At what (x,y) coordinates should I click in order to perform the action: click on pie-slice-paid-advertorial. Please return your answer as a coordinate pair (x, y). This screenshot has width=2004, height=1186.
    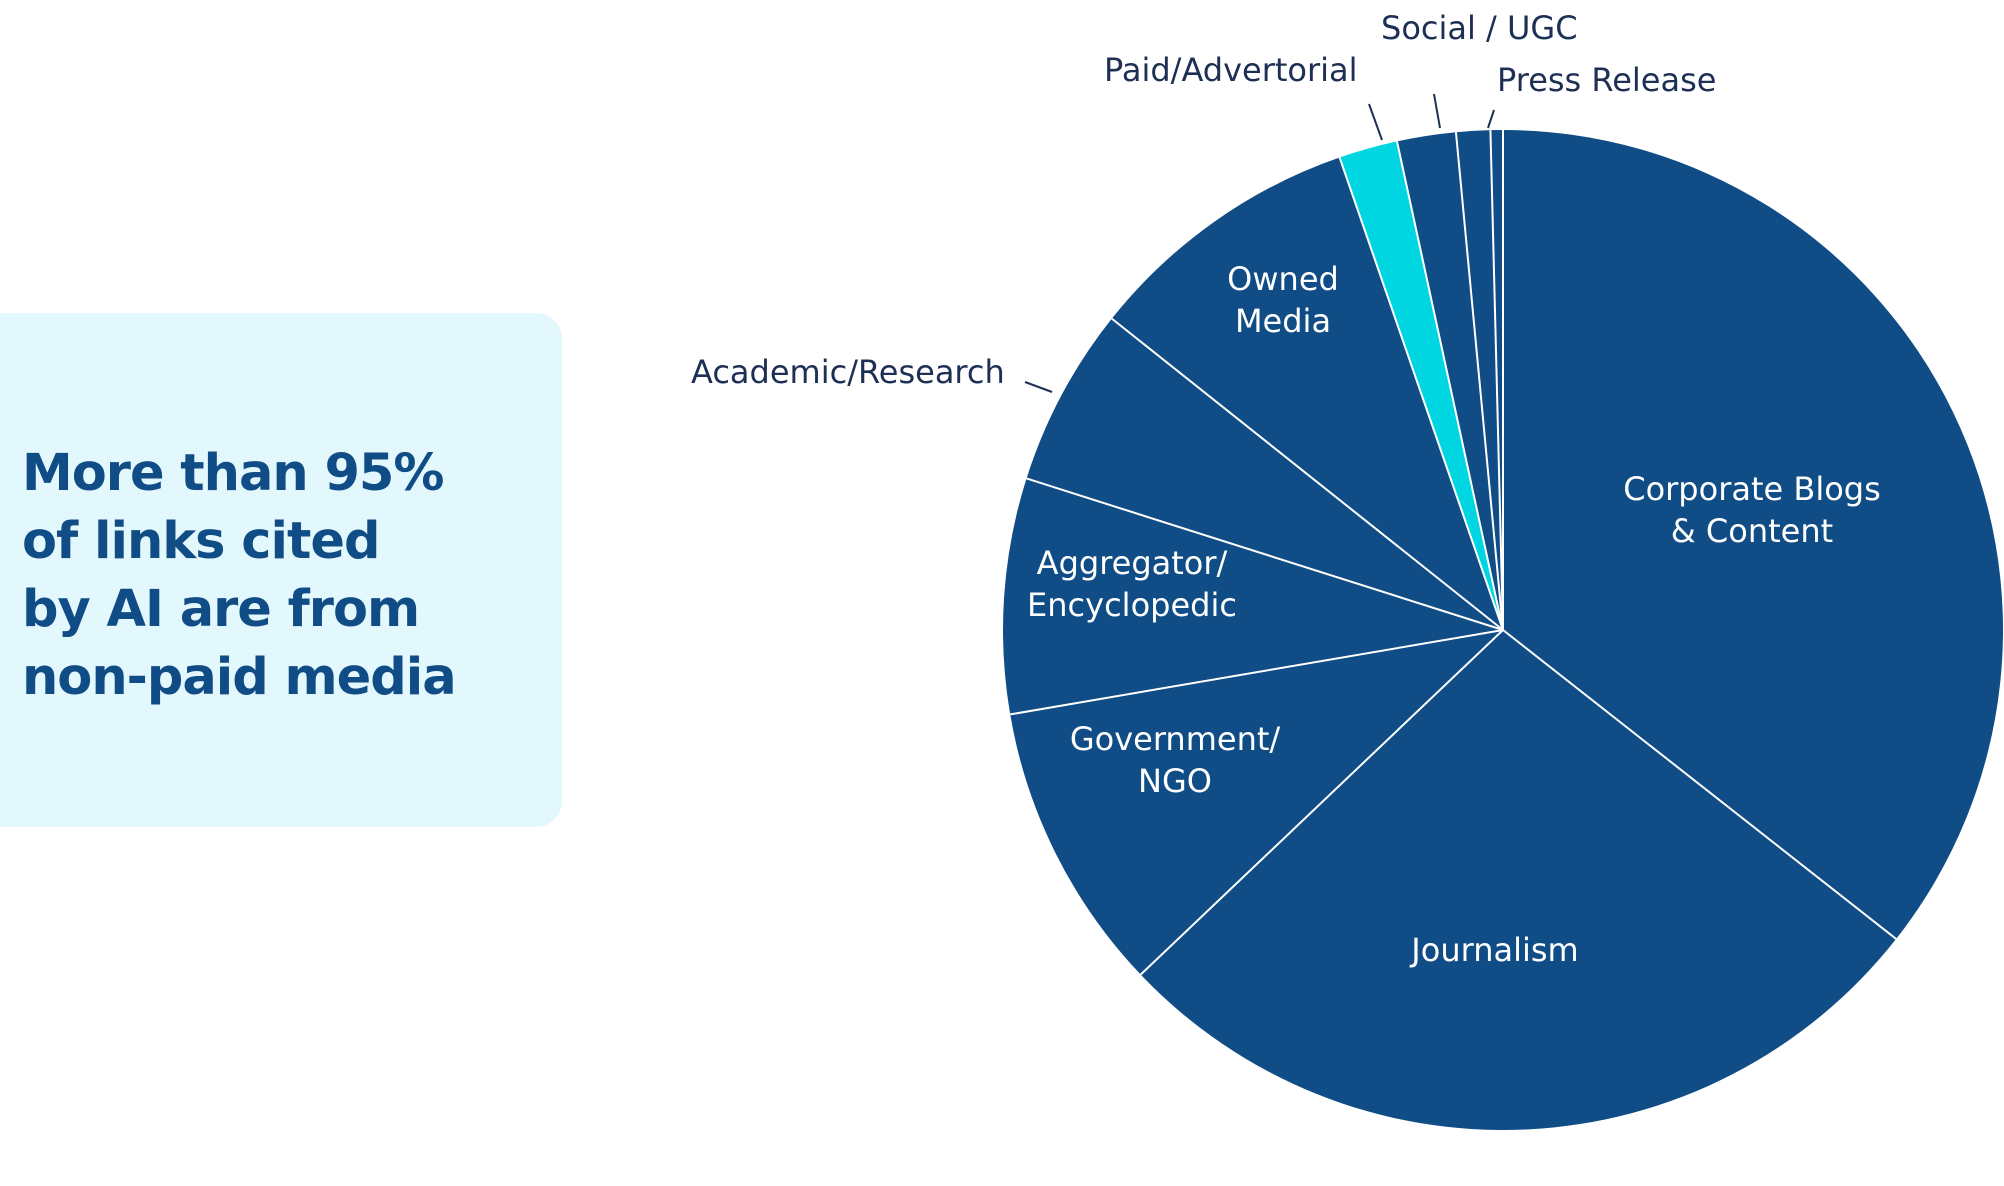
    Looking at the image, I should click on (1421, 385).